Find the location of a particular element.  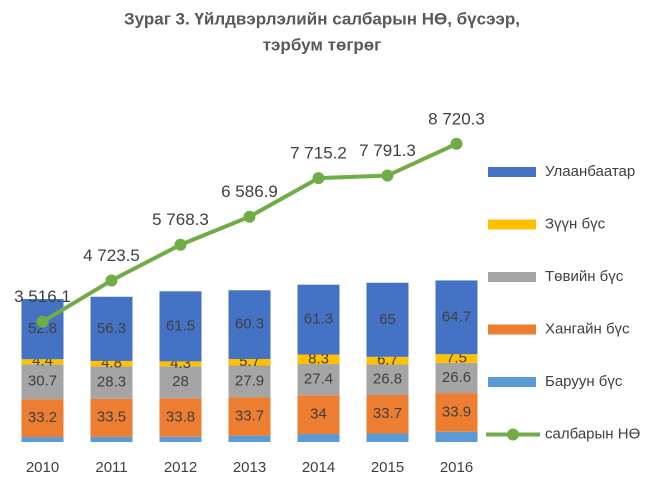

data-label: 28.3 is located at coordinates (111, 382).